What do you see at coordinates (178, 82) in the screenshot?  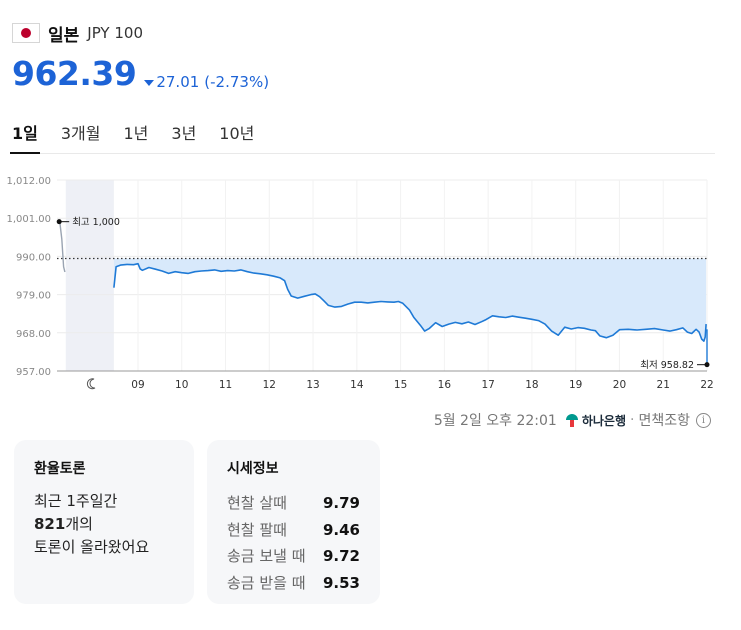 I see `change-value: 27.01` at bounding box center [178, 82].